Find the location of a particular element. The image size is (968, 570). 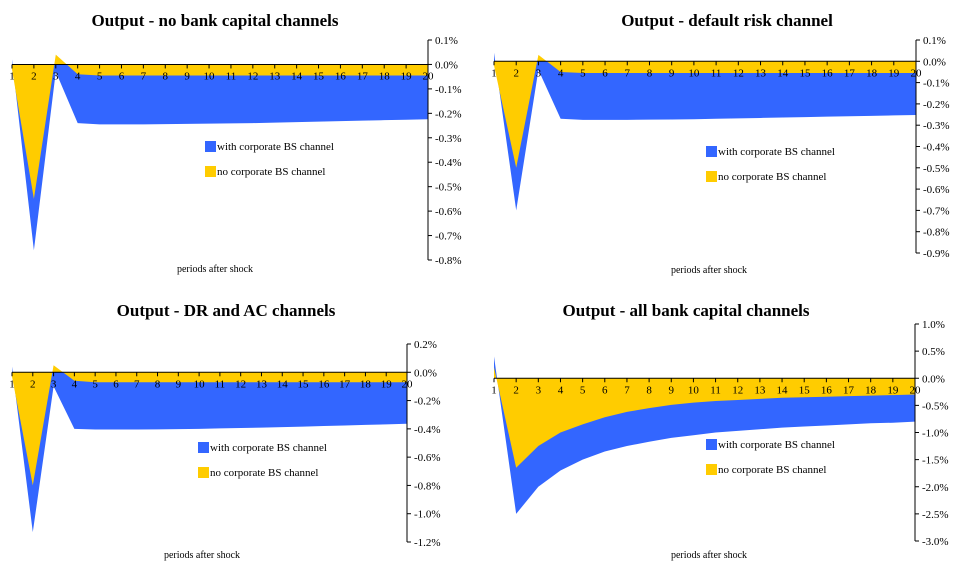

y-tick-label: -2.5% is located at coordinates (935, 515).